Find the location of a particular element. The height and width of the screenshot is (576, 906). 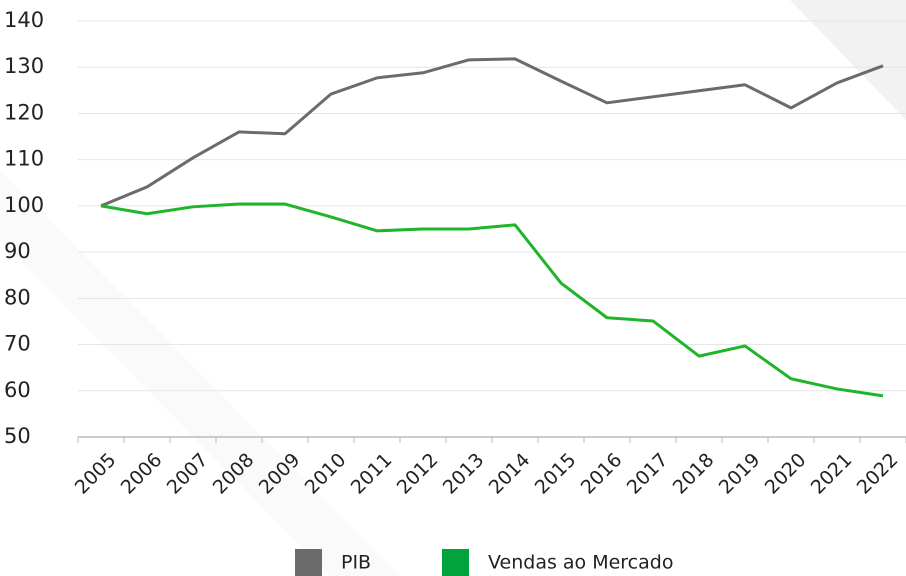

decoration is located at coordinates (848, 60).